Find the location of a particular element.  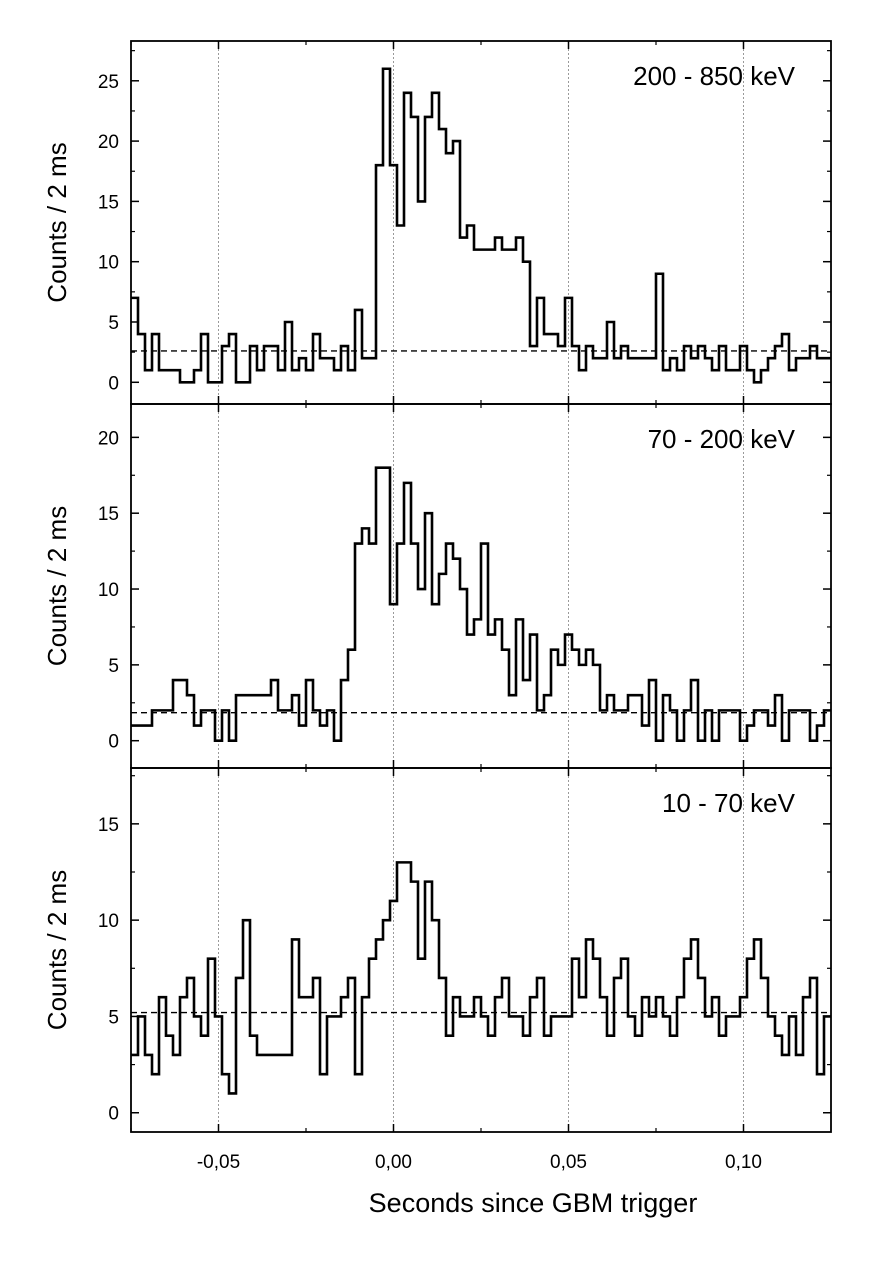

x-tick-label: 0,10 is located at coordinates (743, 1162).